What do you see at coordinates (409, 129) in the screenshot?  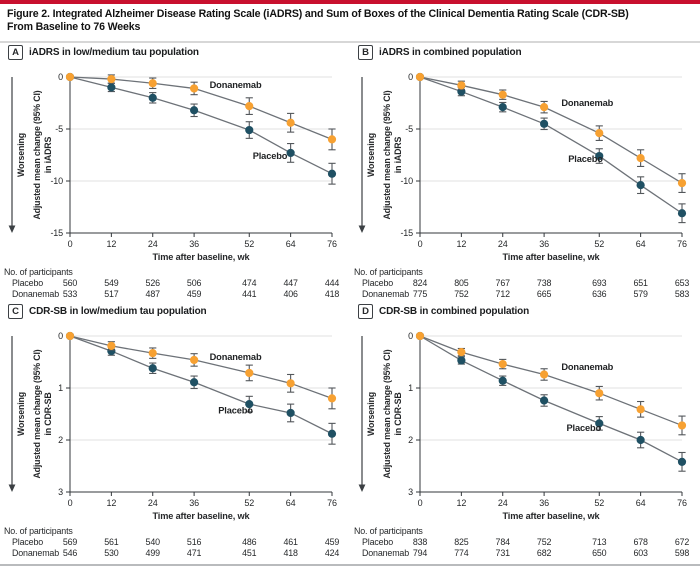 I see `y-tick-label: -5` at bounding box center [409, 129].